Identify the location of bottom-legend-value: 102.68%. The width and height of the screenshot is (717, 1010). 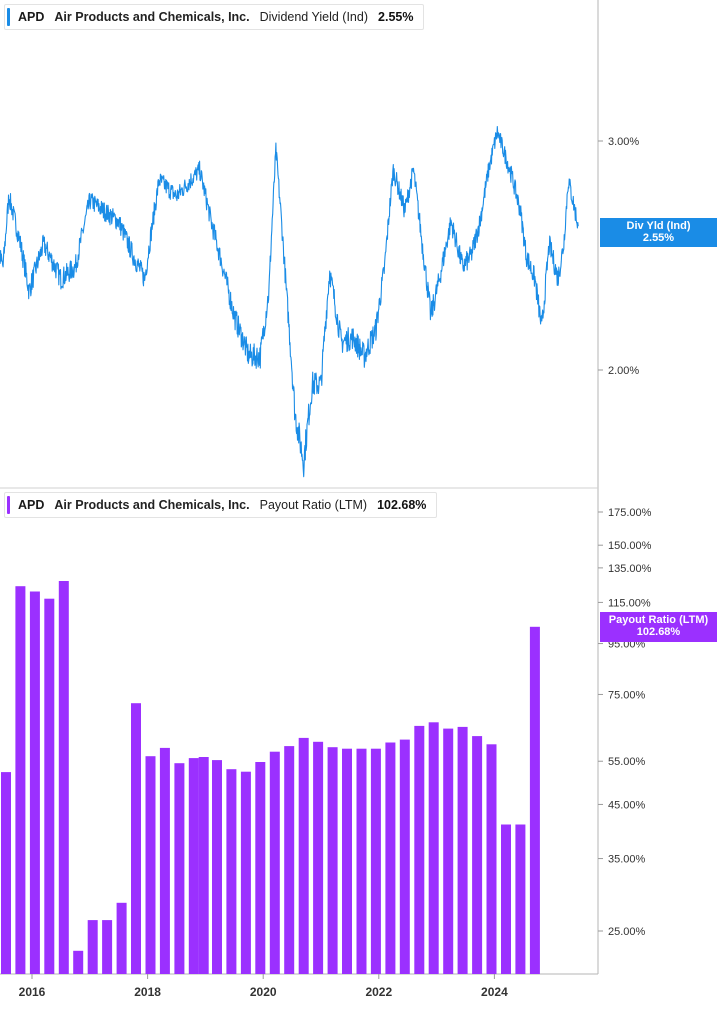
(402, 505).